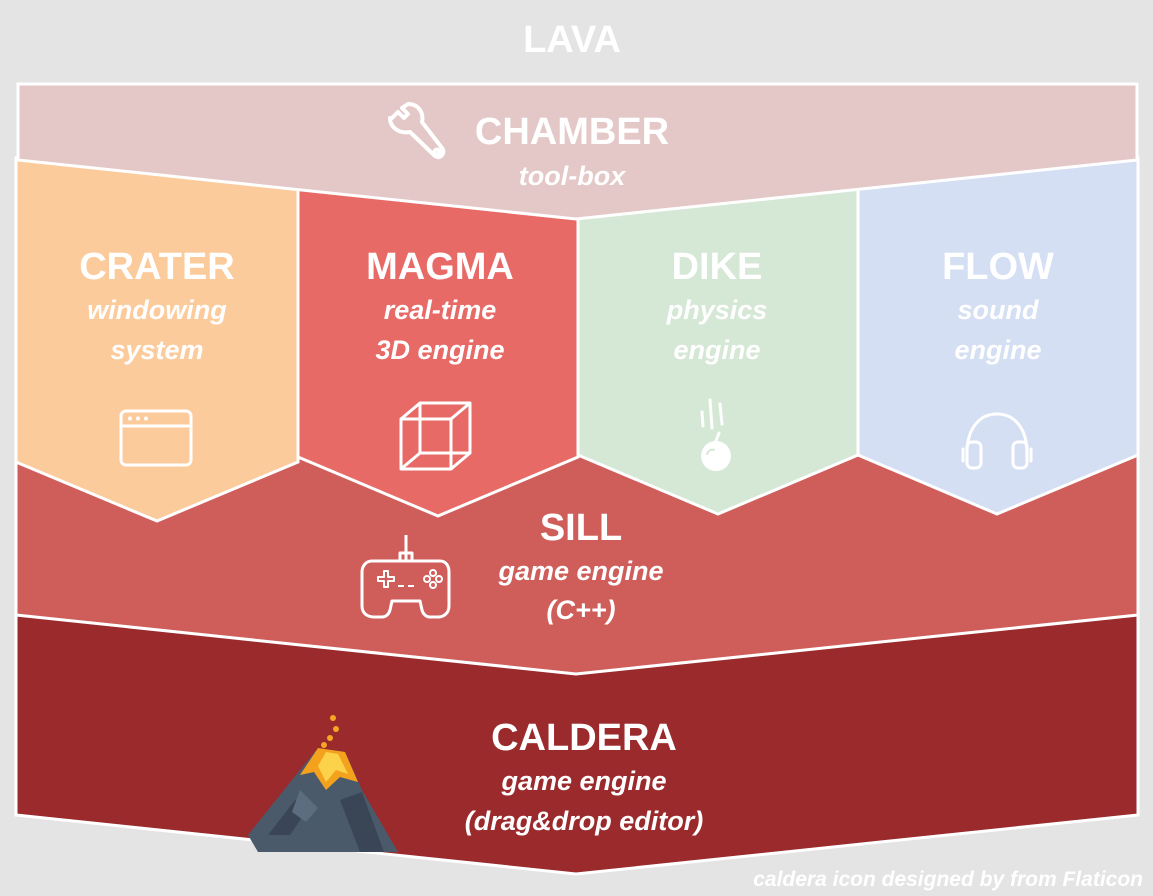  Describe the element at coordinates (717, 310) in the screenshot. I see `dike-subtitle-line1: physics` at that location.